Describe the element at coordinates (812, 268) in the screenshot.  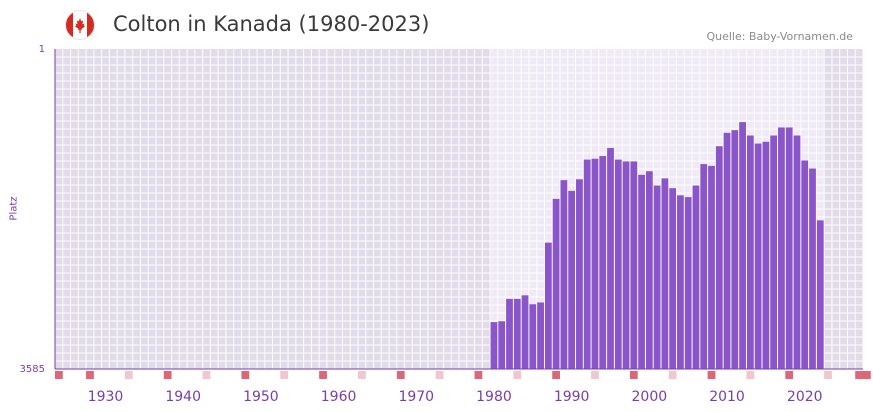
I see `bar-2021` at that location.